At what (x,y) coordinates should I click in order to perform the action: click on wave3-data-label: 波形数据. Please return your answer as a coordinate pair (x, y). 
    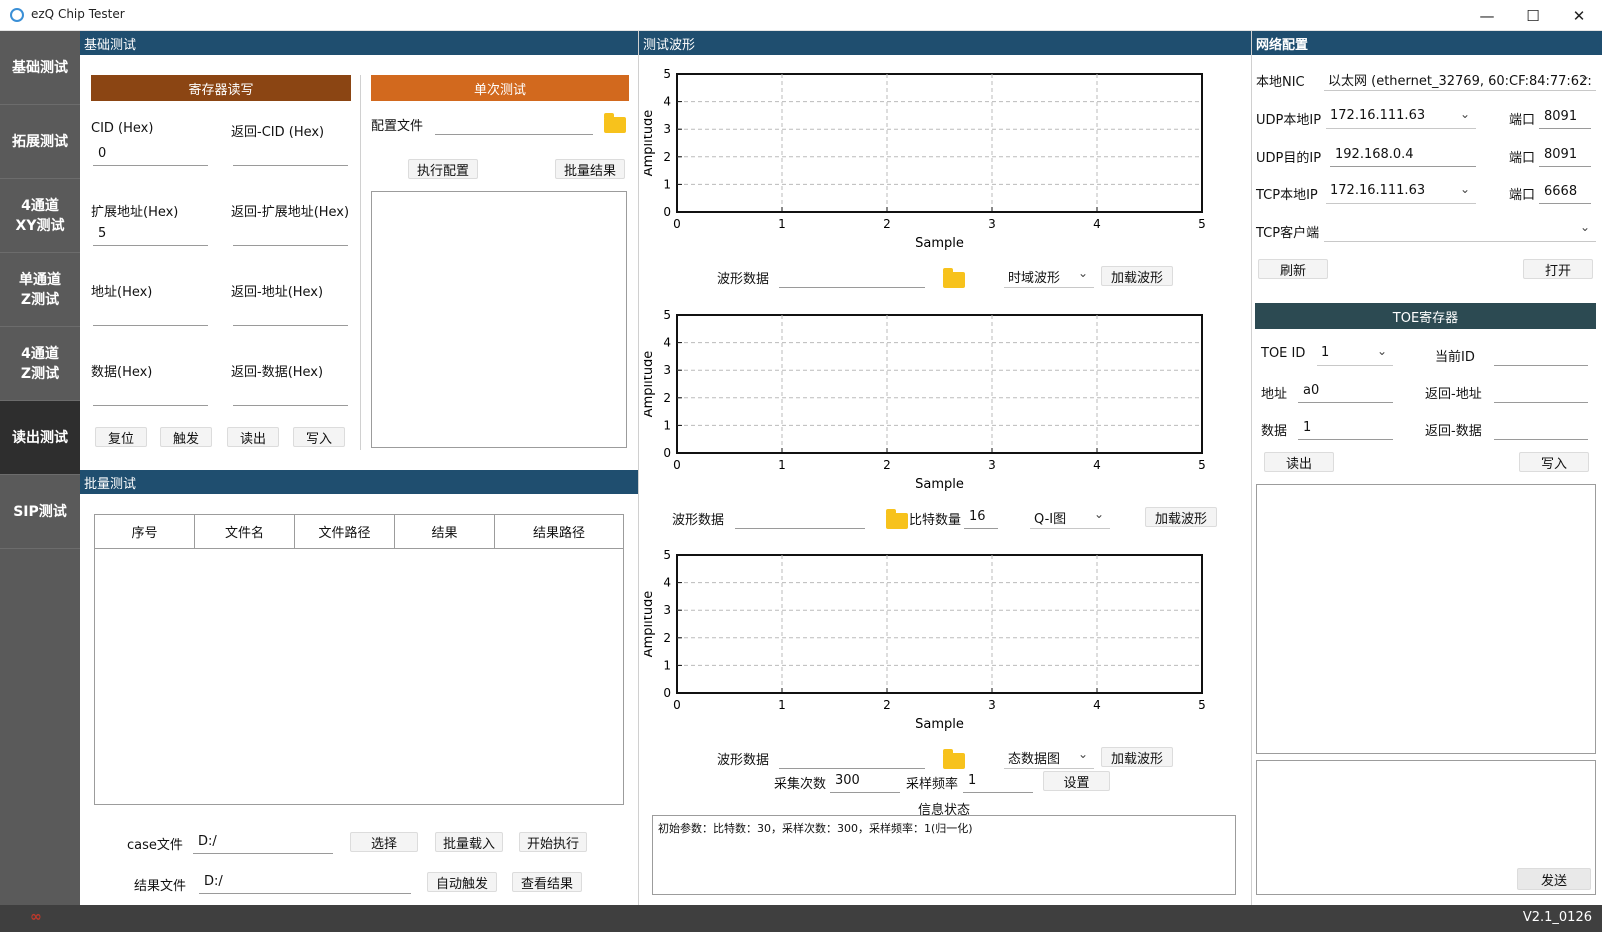
    Looking at the image, I should click on (743, 760).